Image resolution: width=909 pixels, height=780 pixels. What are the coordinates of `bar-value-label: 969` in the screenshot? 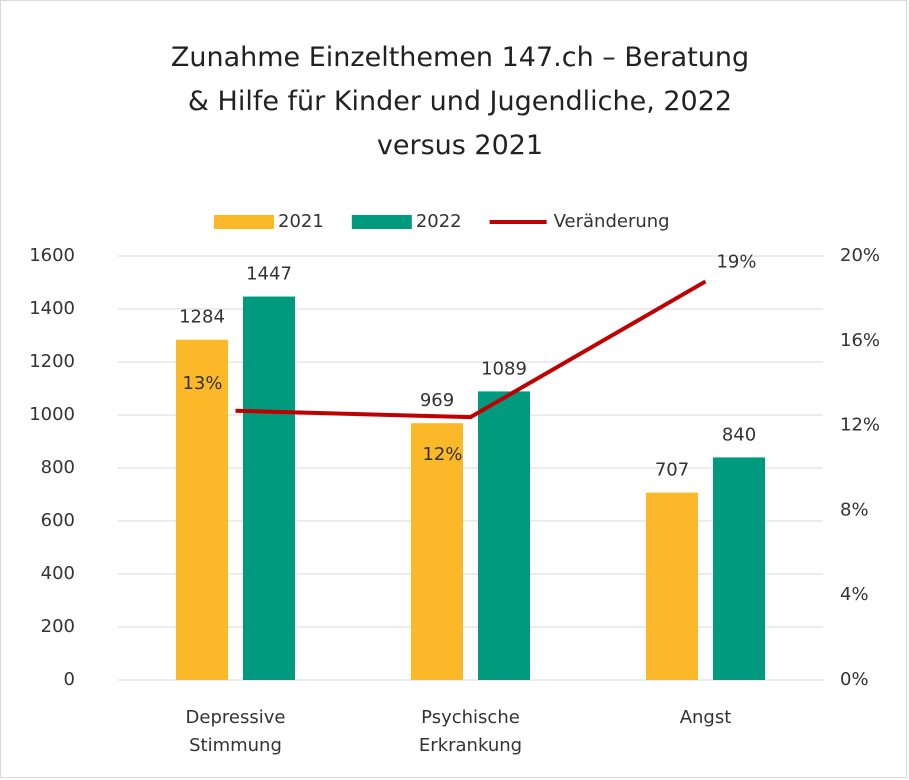 It's located at (437, 400).